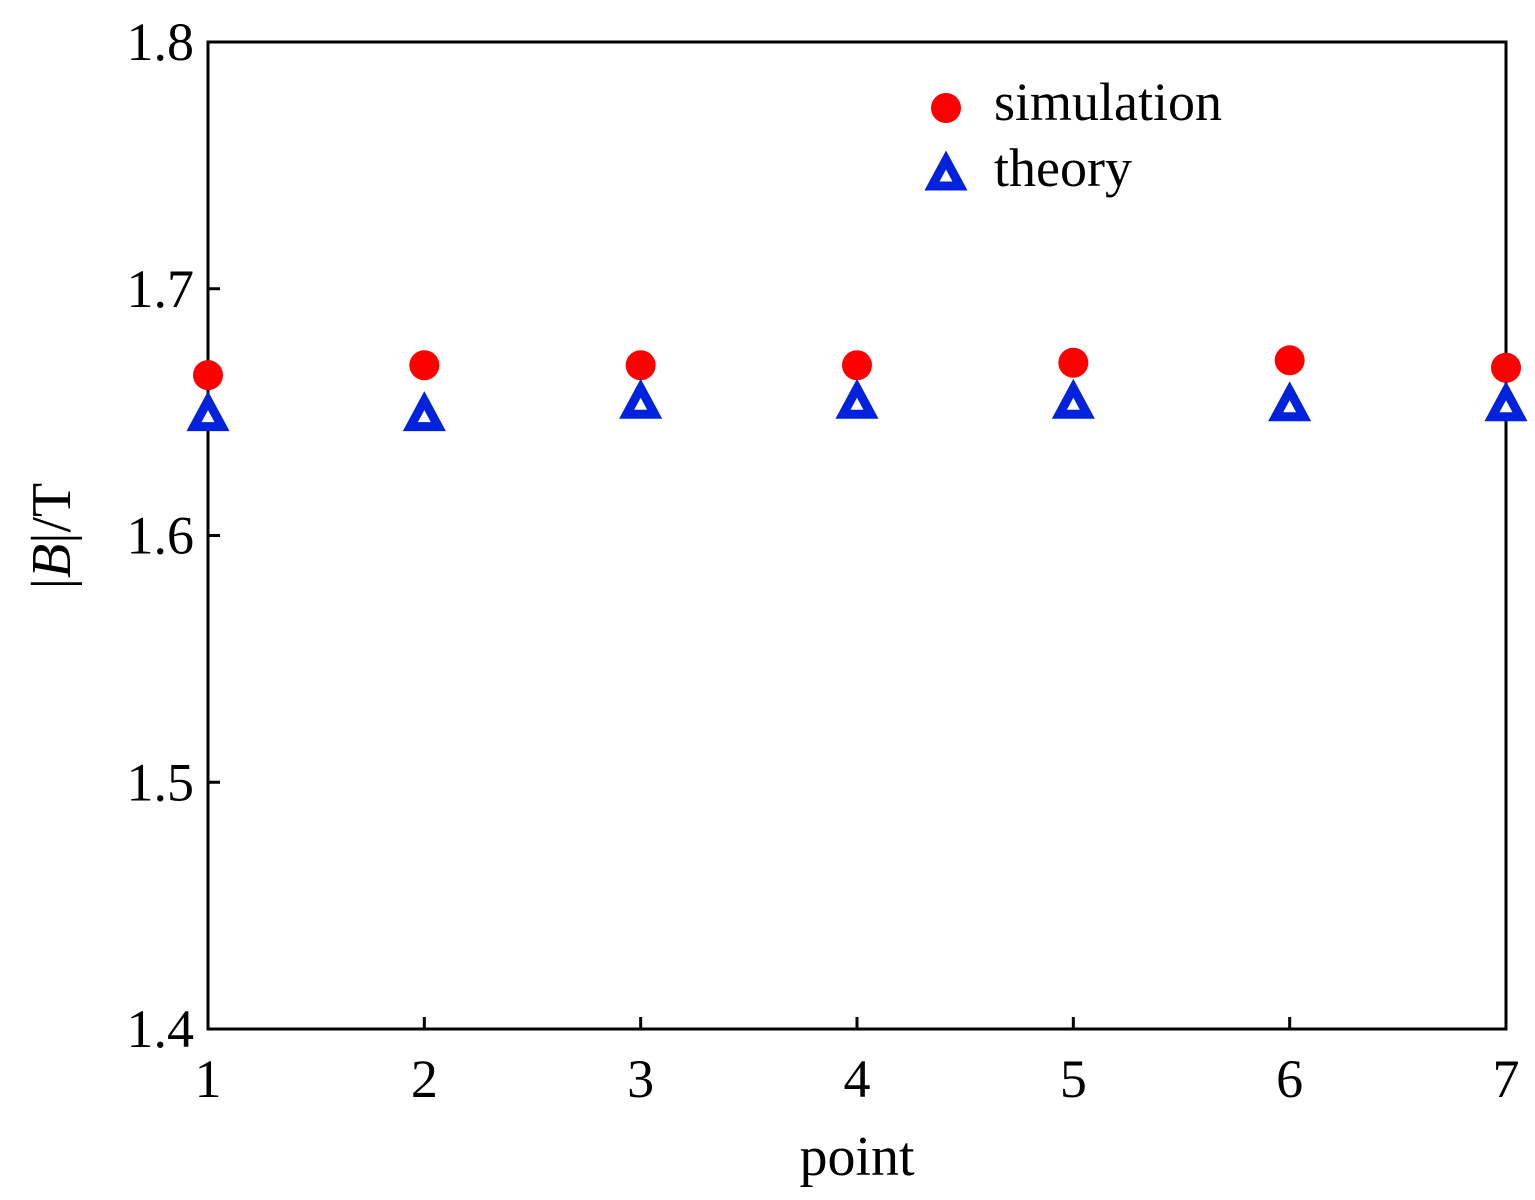  Describe the element at coordinates (857, 1157) in the screenshot. I see `x-axis-label: point` at that location.